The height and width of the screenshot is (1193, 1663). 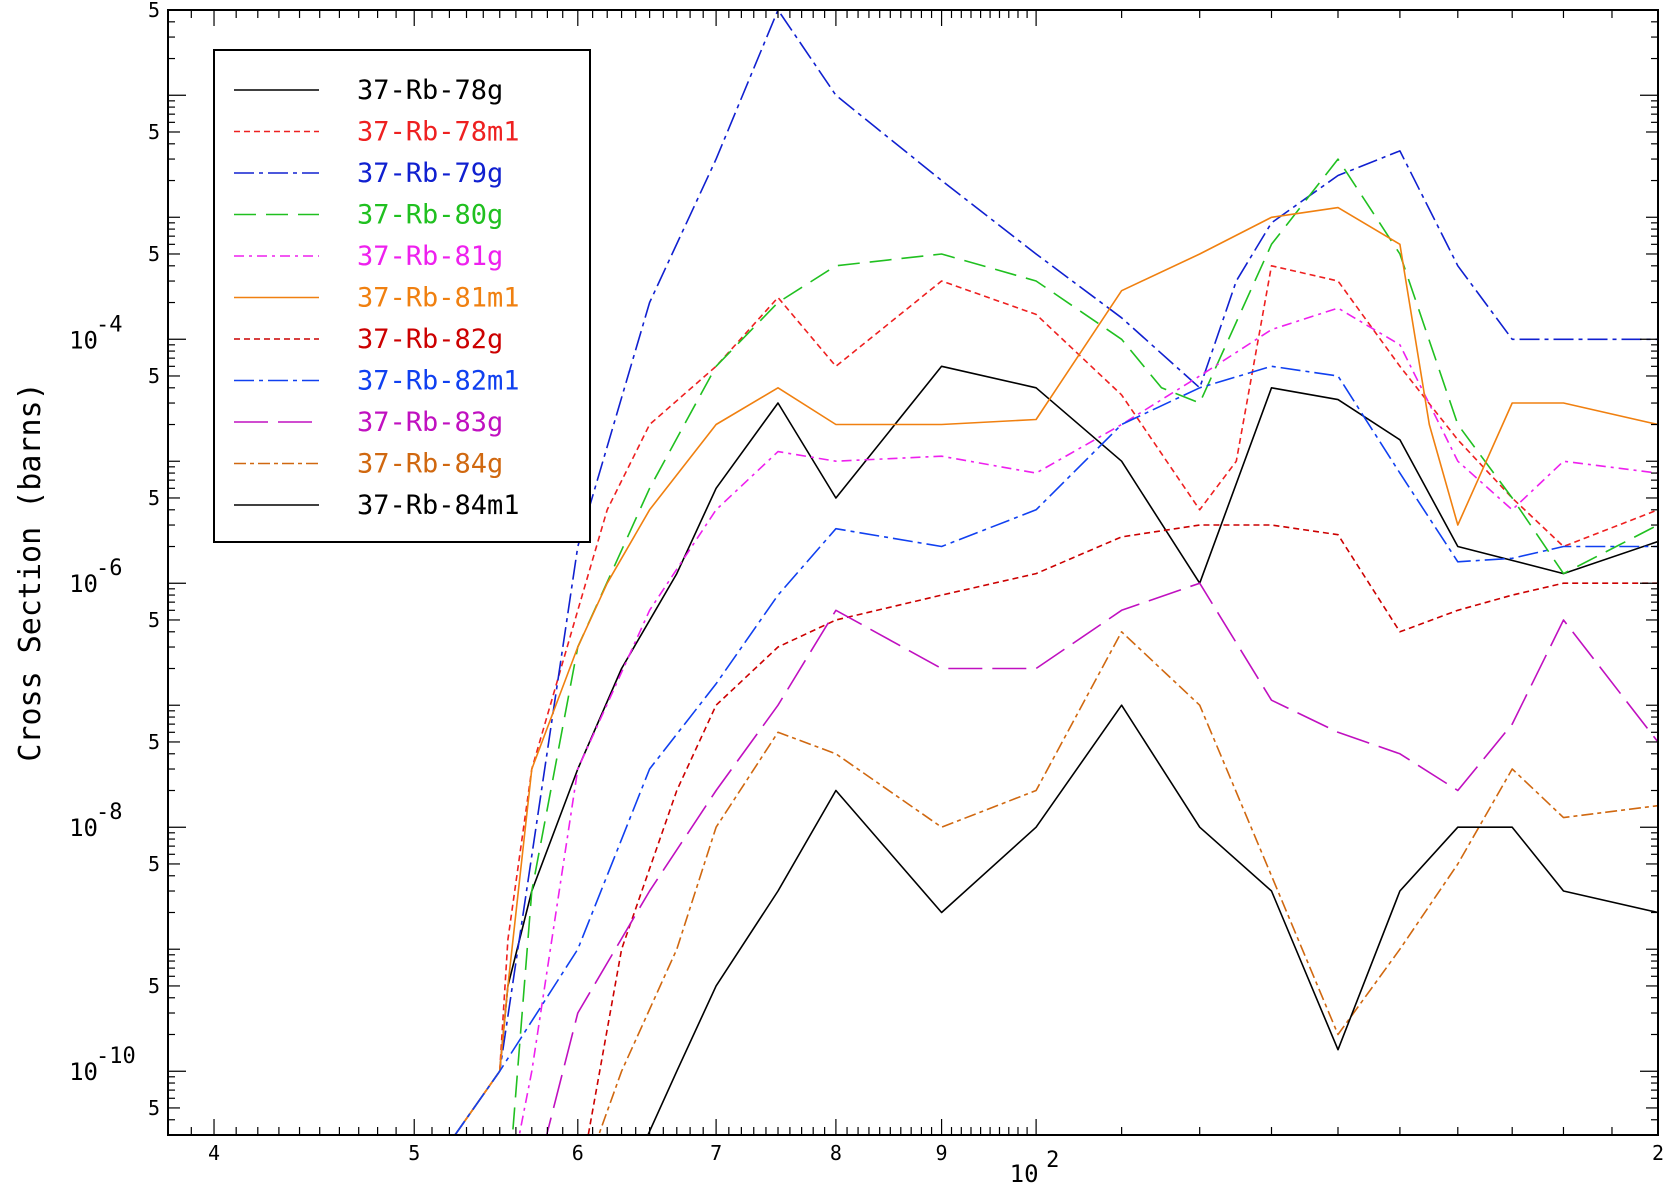 I want to click on x-tick-exponent: 2, so click(x=1052, y=1160).